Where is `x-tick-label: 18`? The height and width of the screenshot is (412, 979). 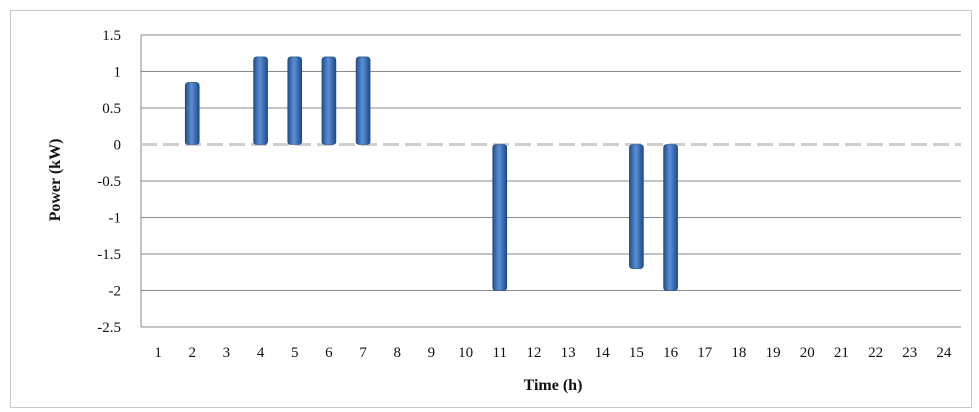
x-tick-label: 18 is located at coordinates (738, 353).